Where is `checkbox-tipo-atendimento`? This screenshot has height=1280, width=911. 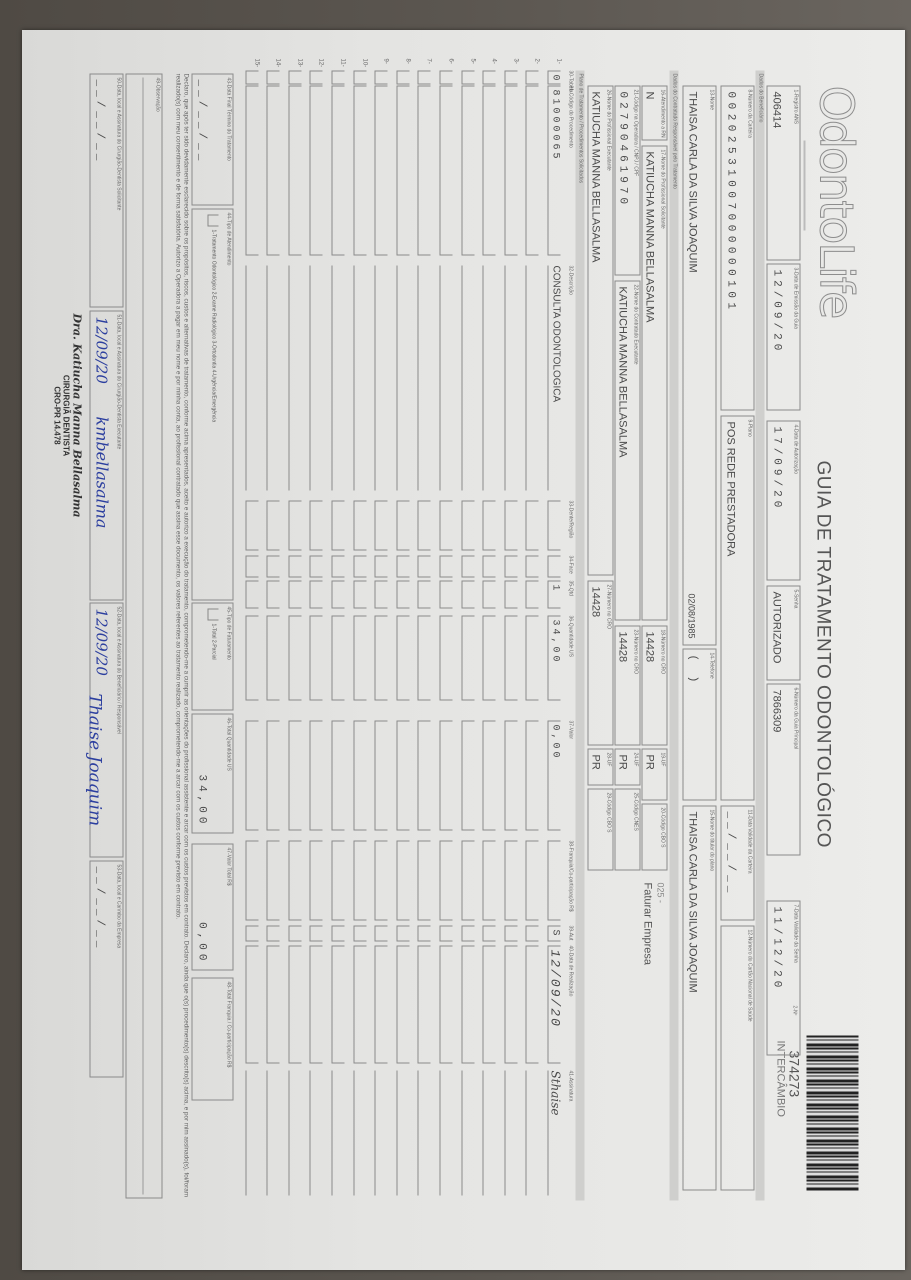
checkbox-tipo-atendimento is located at coordinates (212, 220).